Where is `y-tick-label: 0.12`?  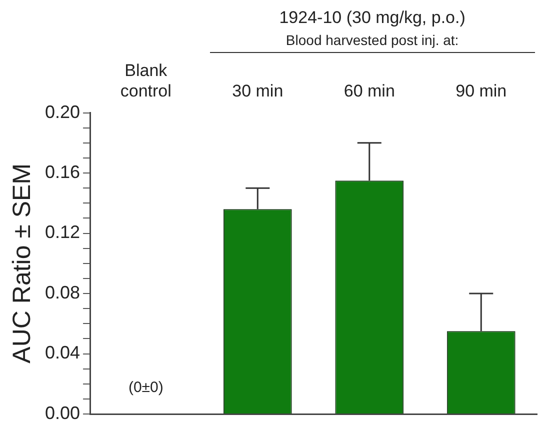
y-tick-label: 0.12 is located at coordinates (62, 232).